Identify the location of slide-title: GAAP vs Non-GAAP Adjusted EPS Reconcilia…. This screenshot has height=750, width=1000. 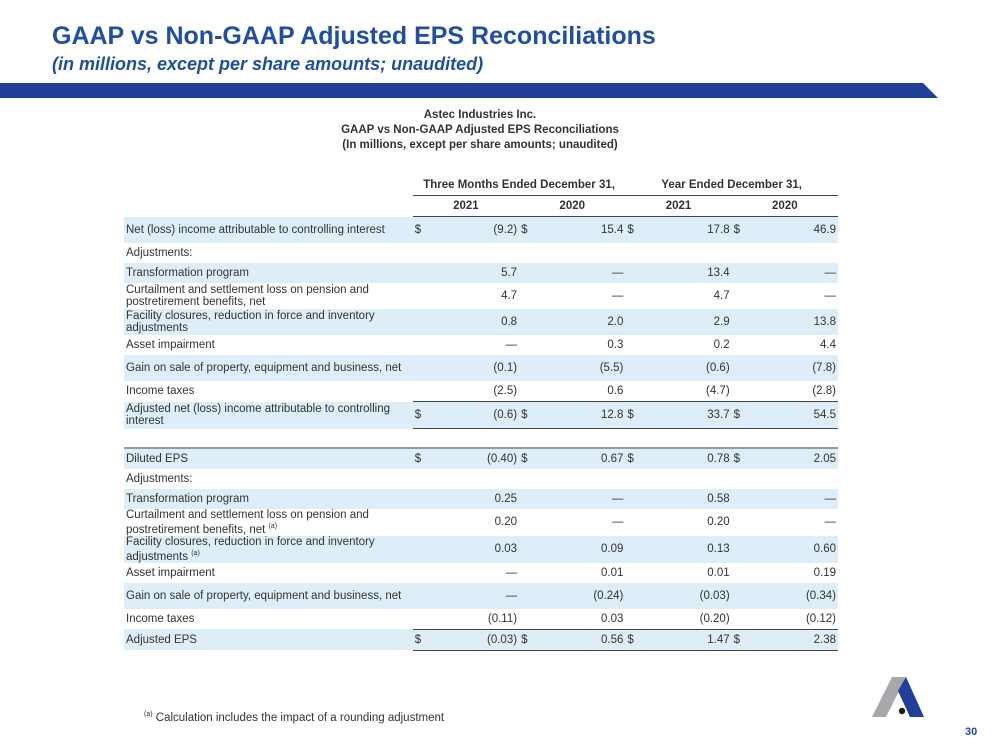
(354, 36).